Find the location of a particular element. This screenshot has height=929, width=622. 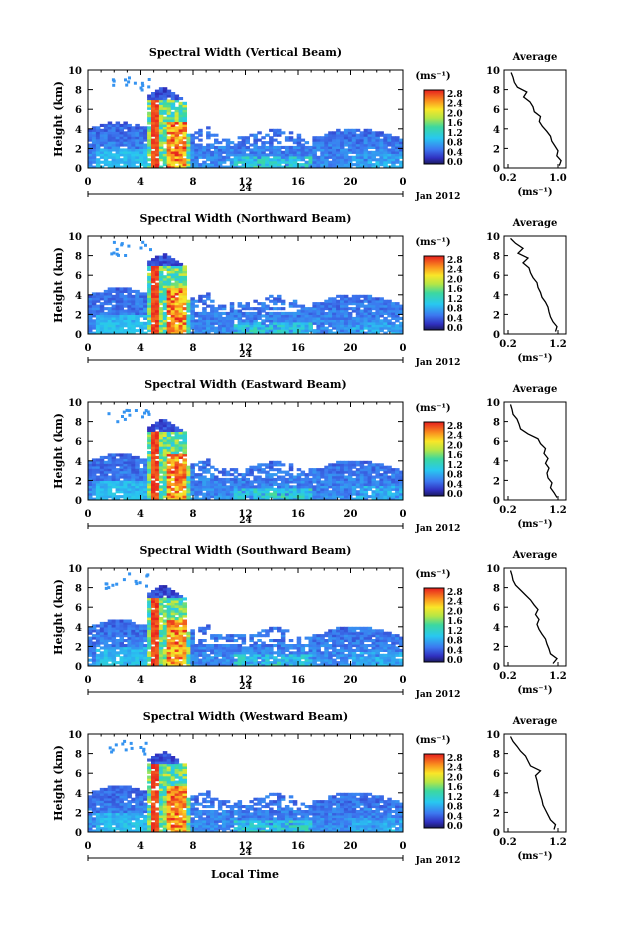

avg-y-tick-label: 6 is located at coordinates (496, 442).